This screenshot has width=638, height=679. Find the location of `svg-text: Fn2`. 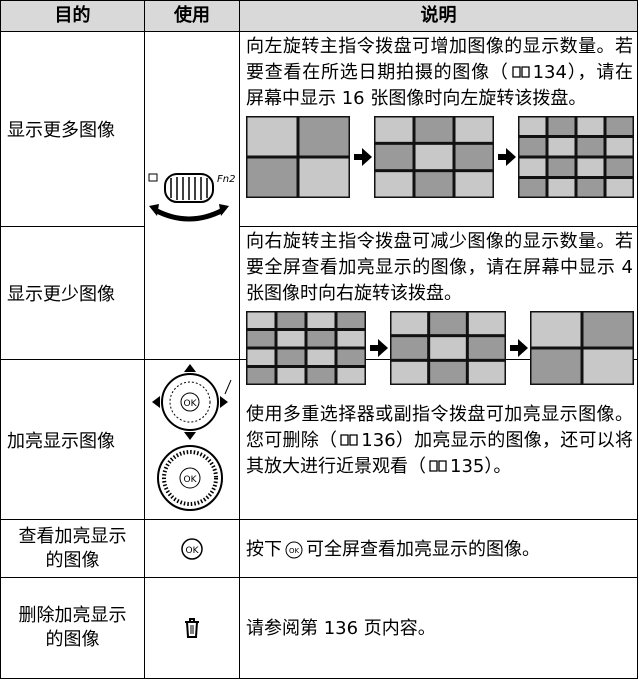

svg-text: Fn2 is located at coordinates (226, 179).